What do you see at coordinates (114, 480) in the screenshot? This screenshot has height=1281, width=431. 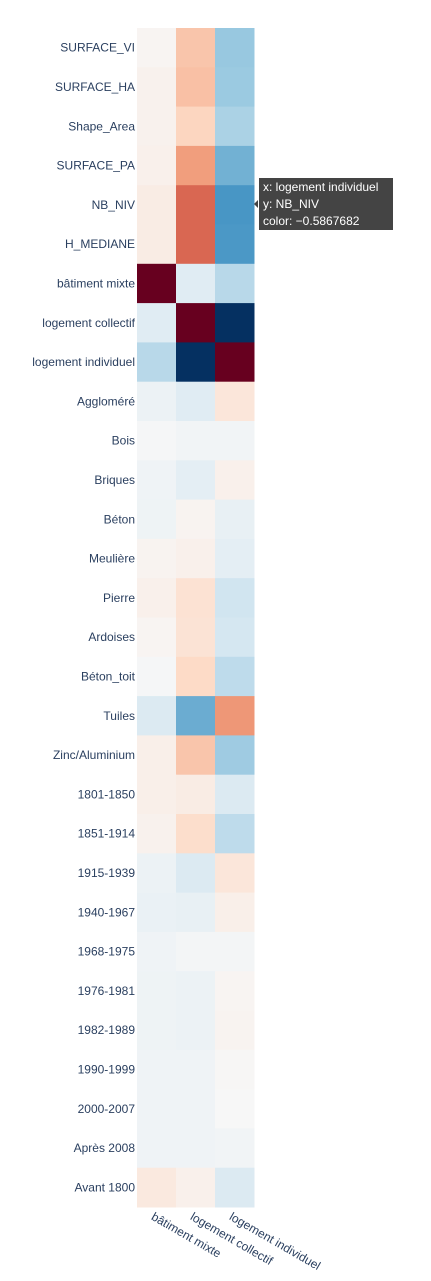 I see `y-tick-label: Briques` at bounding box center [114, 480].